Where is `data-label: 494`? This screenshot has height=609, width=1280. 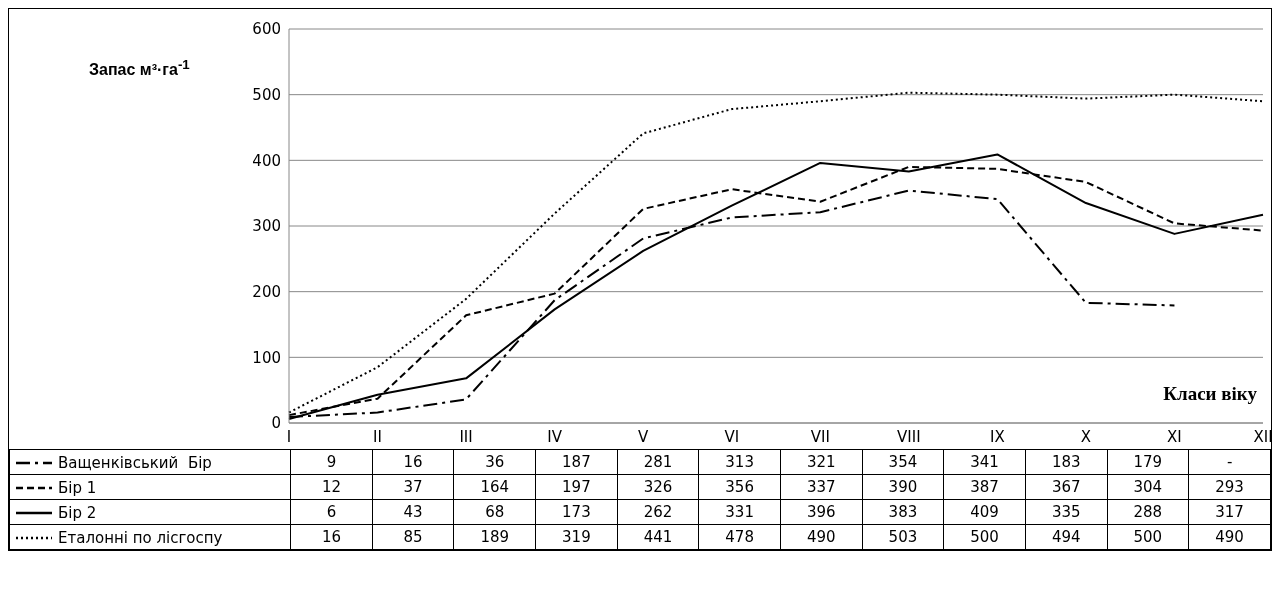 data-label: 494 is located at coordinates (1066, 537).